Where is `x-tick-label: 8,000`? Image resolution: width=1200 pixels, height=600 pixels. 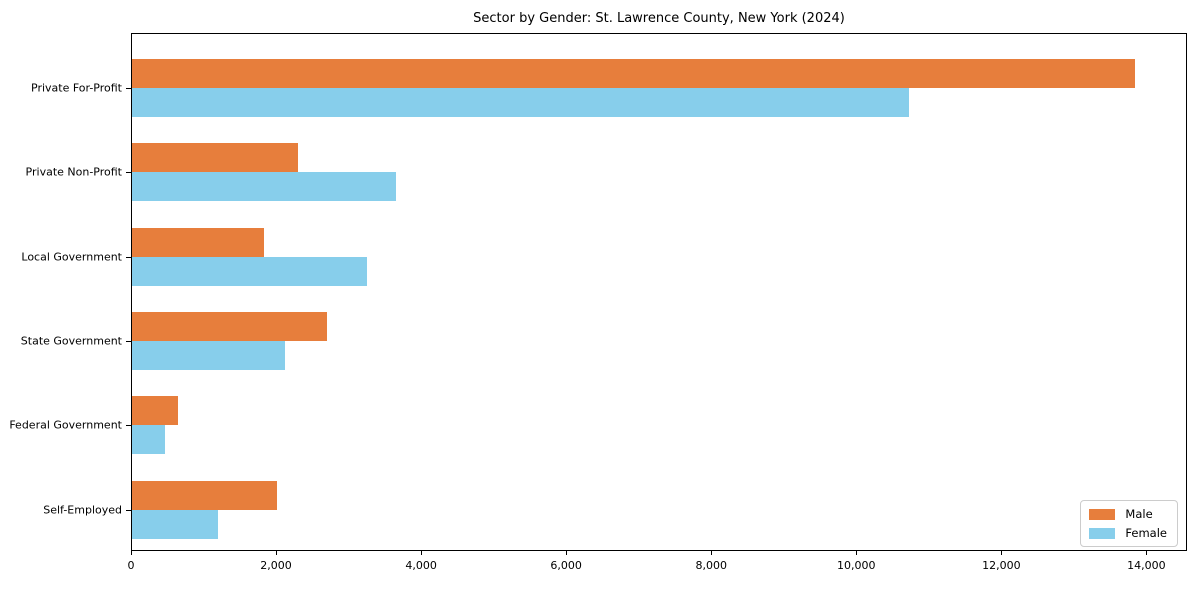
x-tick-label: 8,000 is located at coordinates (711, 565).